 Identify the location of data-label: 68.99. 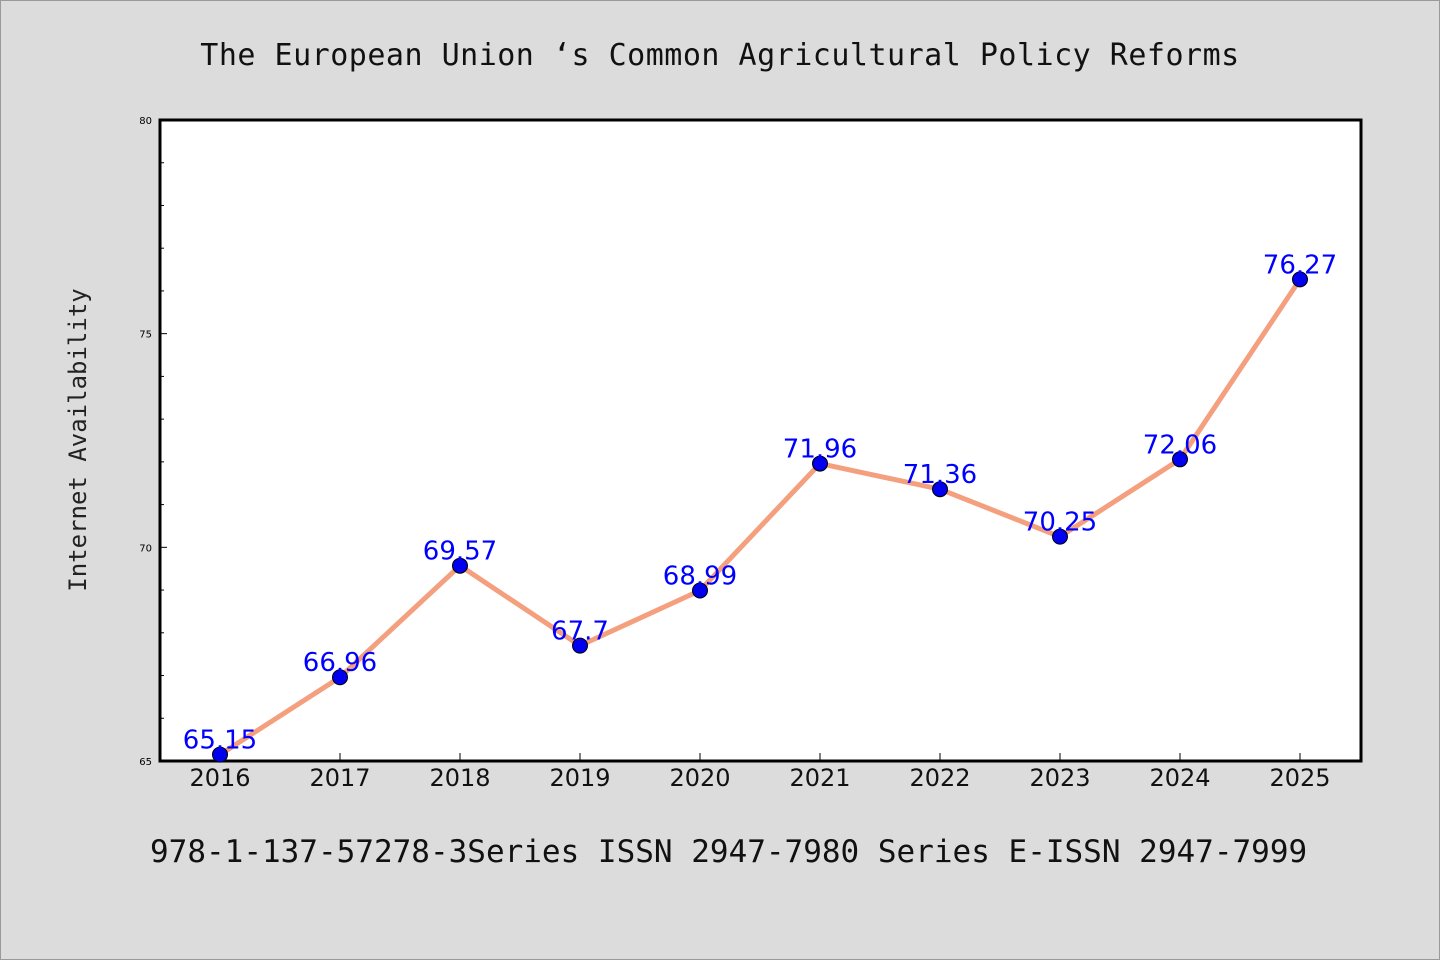
(700, 576).